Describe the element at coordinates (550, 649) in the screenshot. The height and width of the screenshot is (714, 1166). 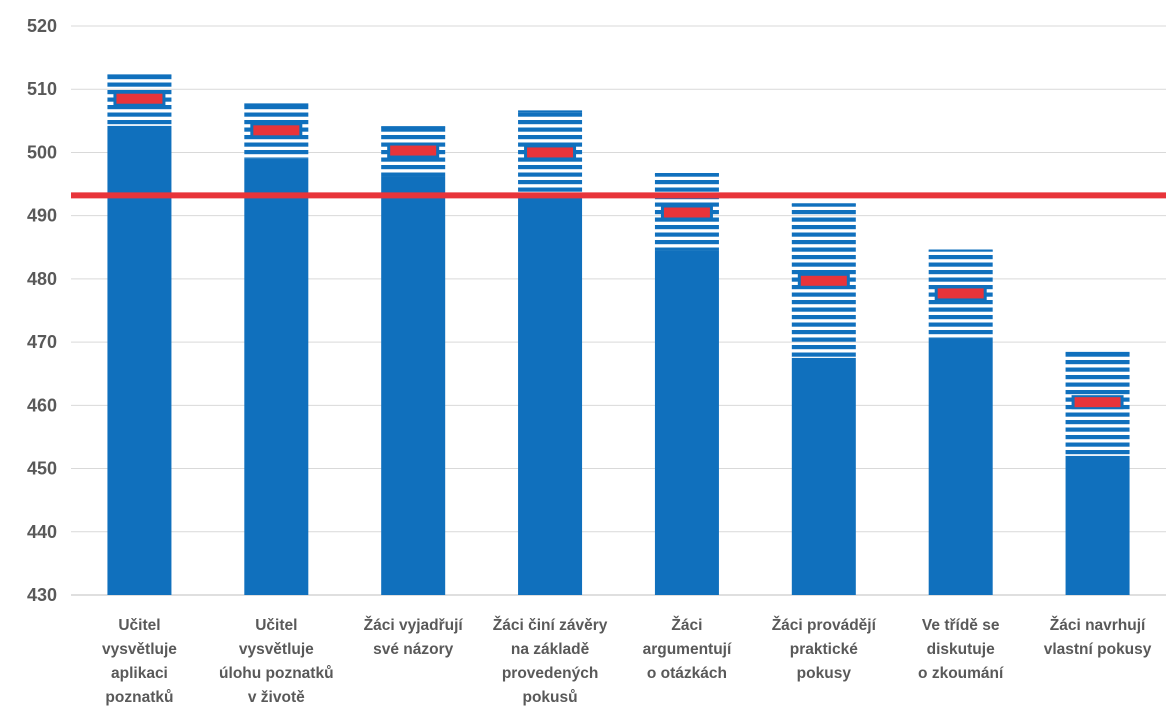
I see `x-category-label: na základě` at that location.